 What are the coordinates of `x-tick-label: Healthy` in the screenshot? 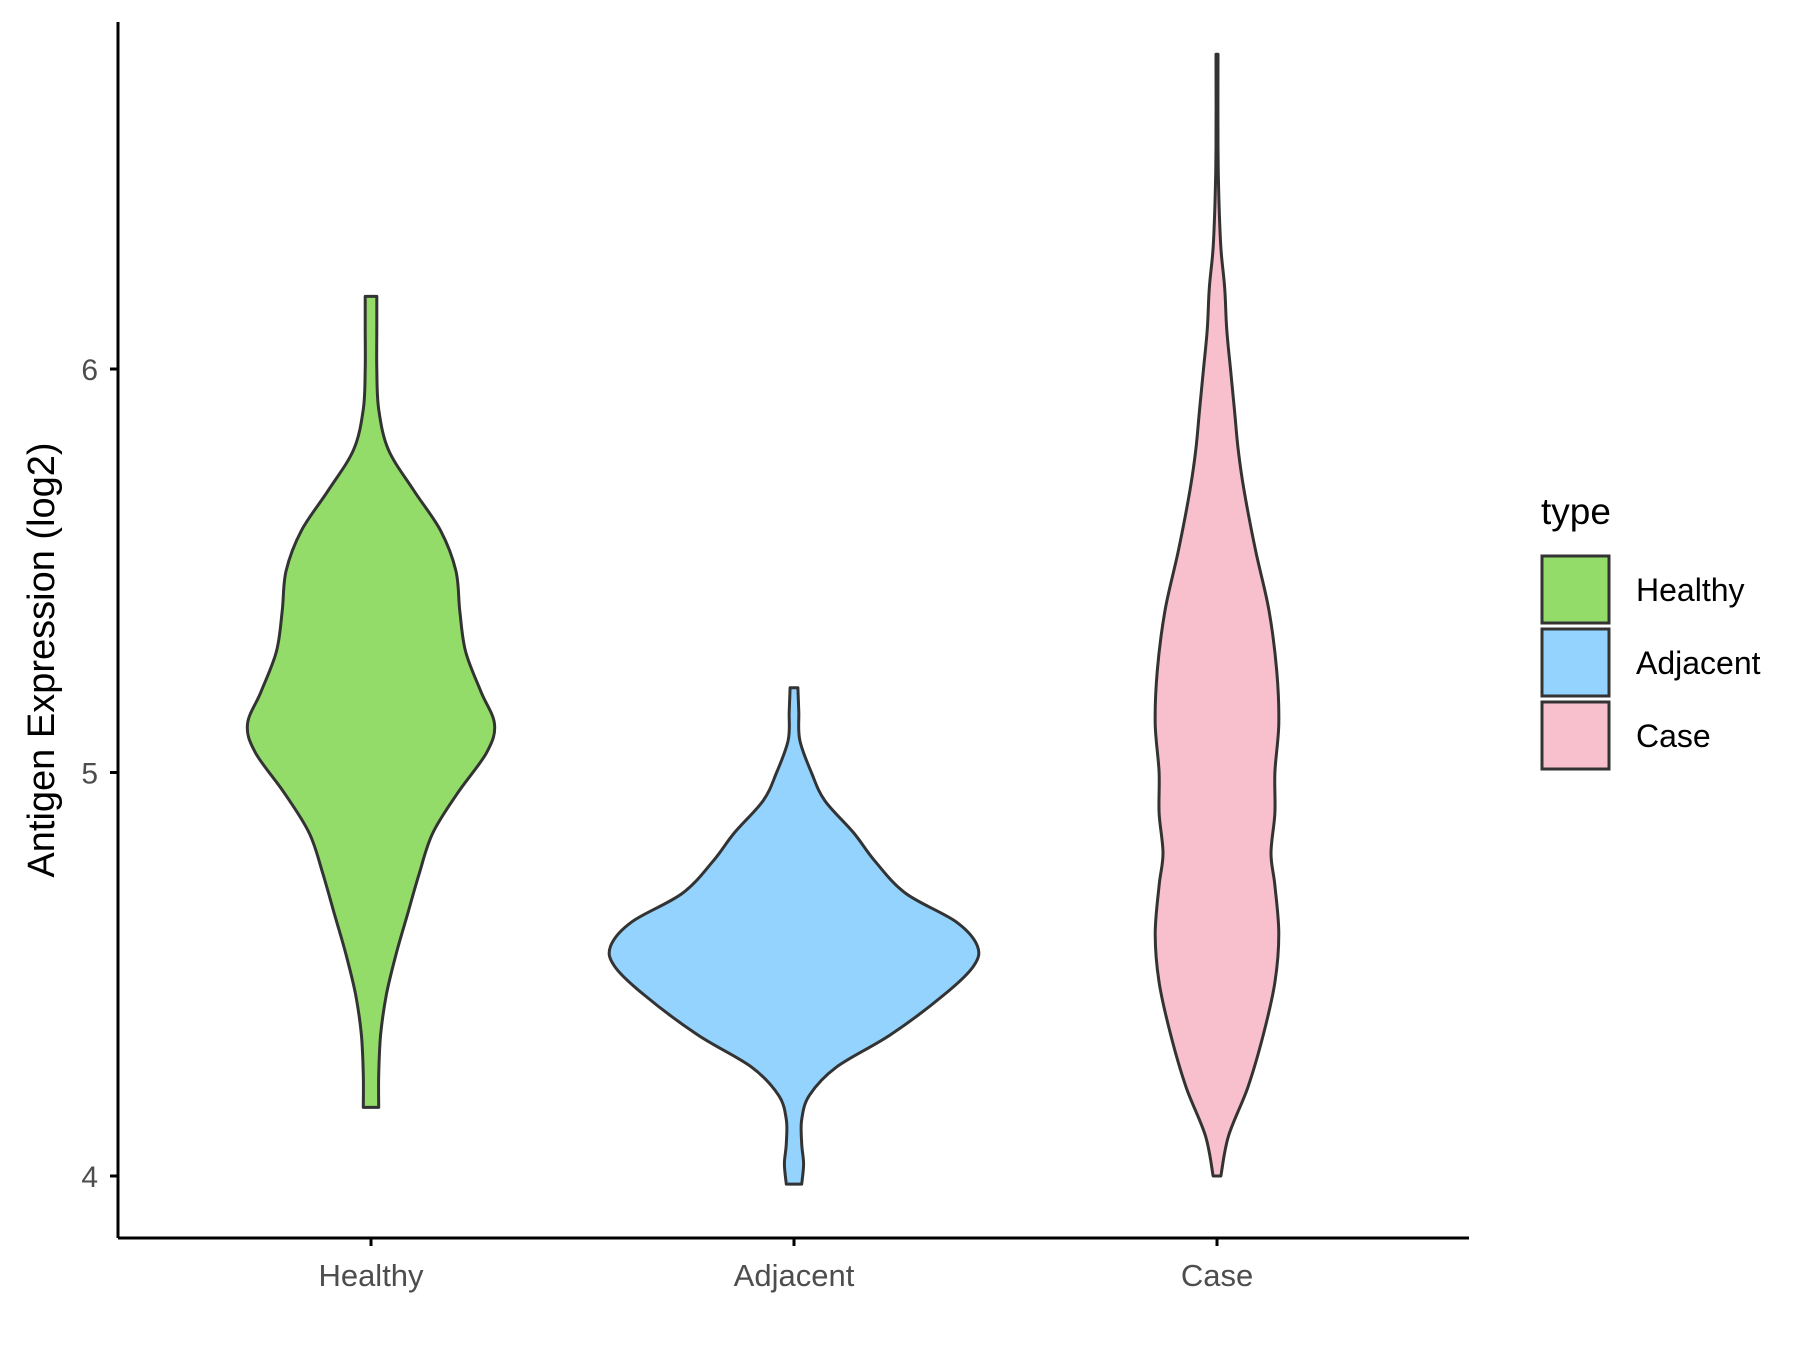 It's located at (371, 1275).